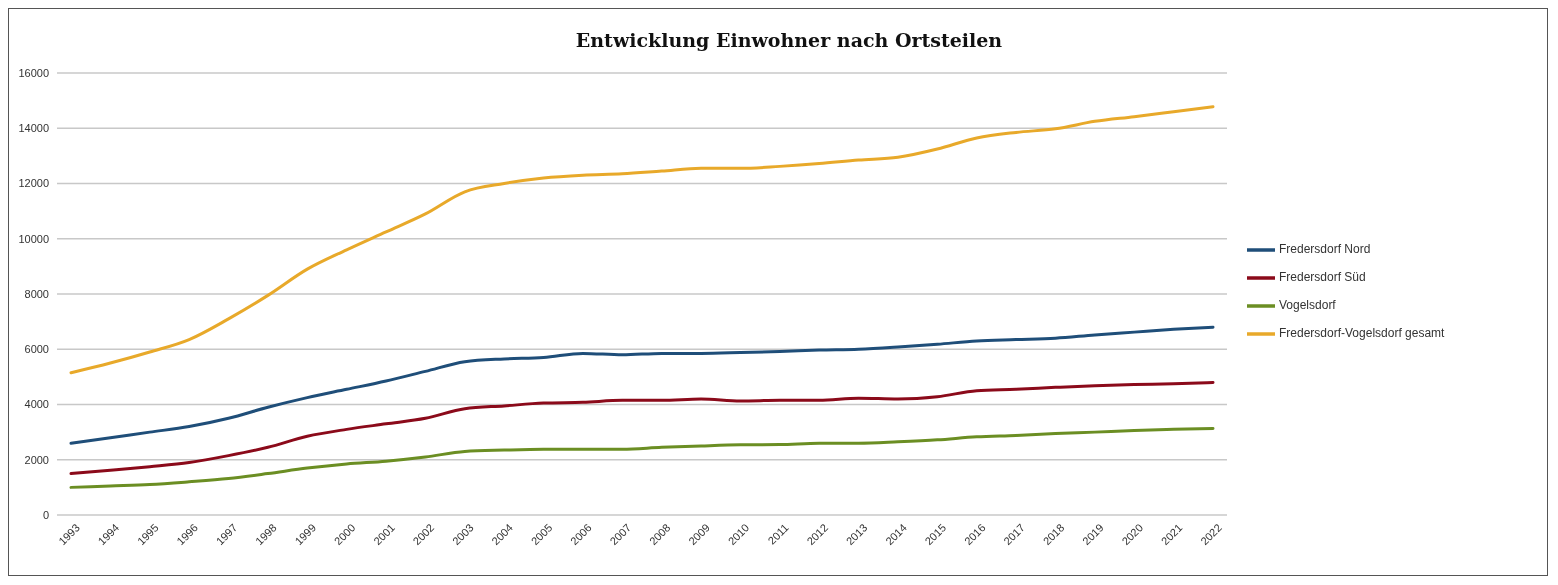 The image size is (1558, 585). Describe the element at coordinates (45, 514) in the screenshot. I see `y-tick-label: 0` at that location.